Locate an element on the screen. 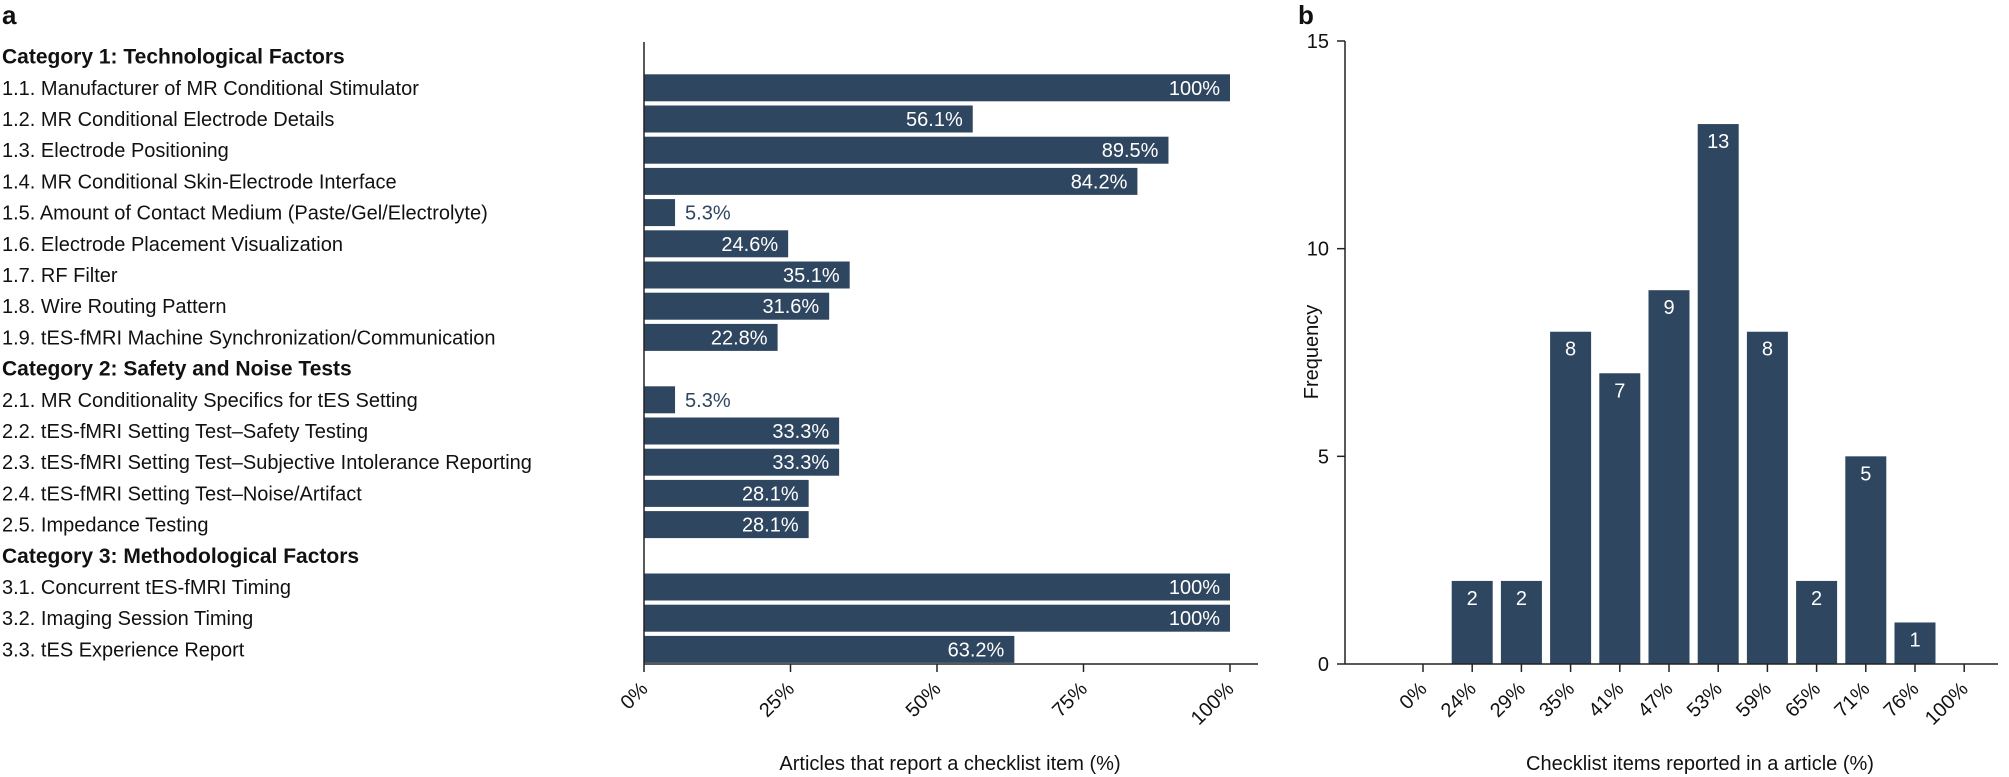  bar-value-label: 35.1% is located at coordinates (811, 276).